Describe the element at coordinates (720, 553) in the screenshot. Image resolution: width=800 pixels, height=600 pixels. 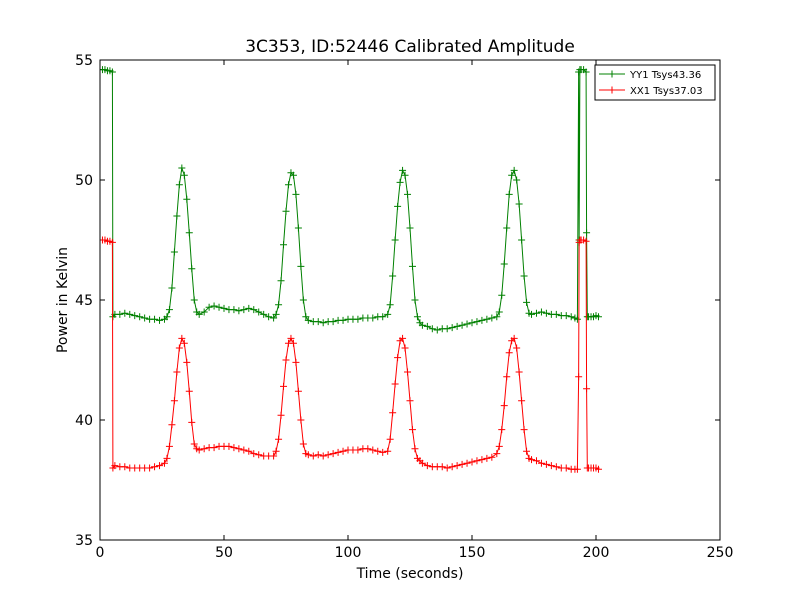
I see `x-tick-label: 250` at that location.